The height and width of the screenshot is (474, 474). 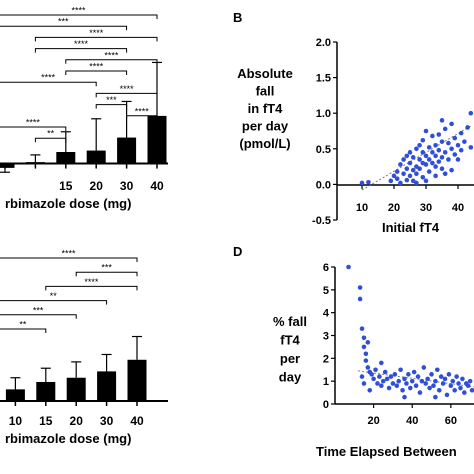 What do you see at coordinates (265, 73) in the screenshot?
I see `y-axis-label-line: Absolute` at bounding box center [265, 73].